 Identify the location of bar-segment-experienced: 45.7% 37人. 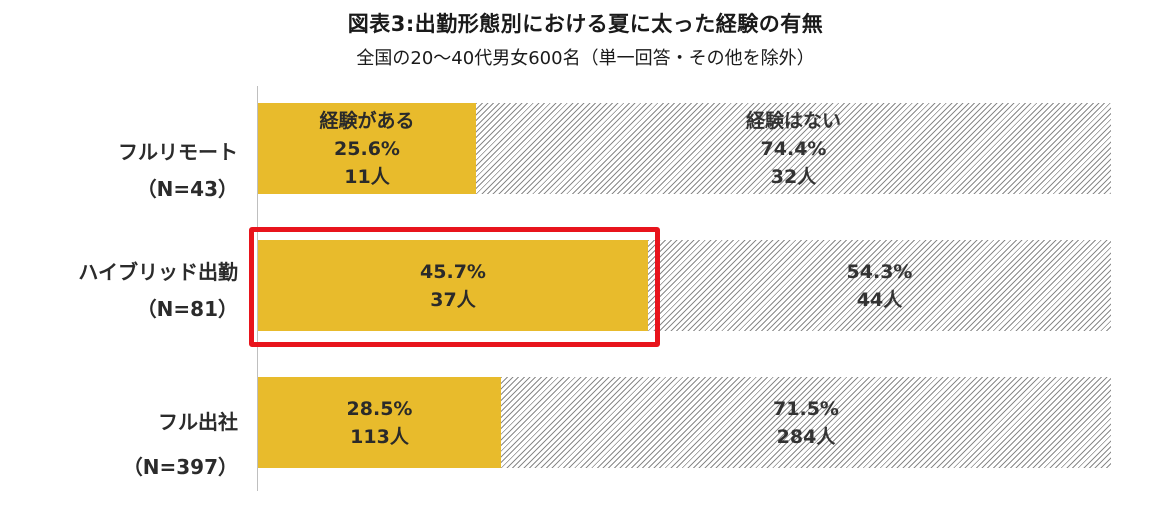
(453, 285).